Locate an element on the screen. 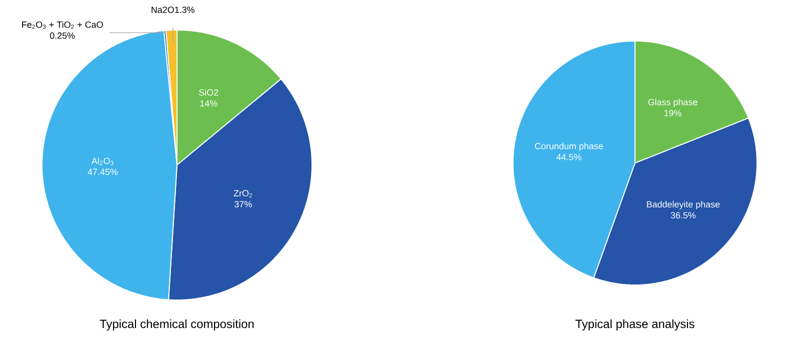 Image resolution: width=800 pixels, height=346 pixels. slice-label: Na2O is located at coordinates (163, 9).